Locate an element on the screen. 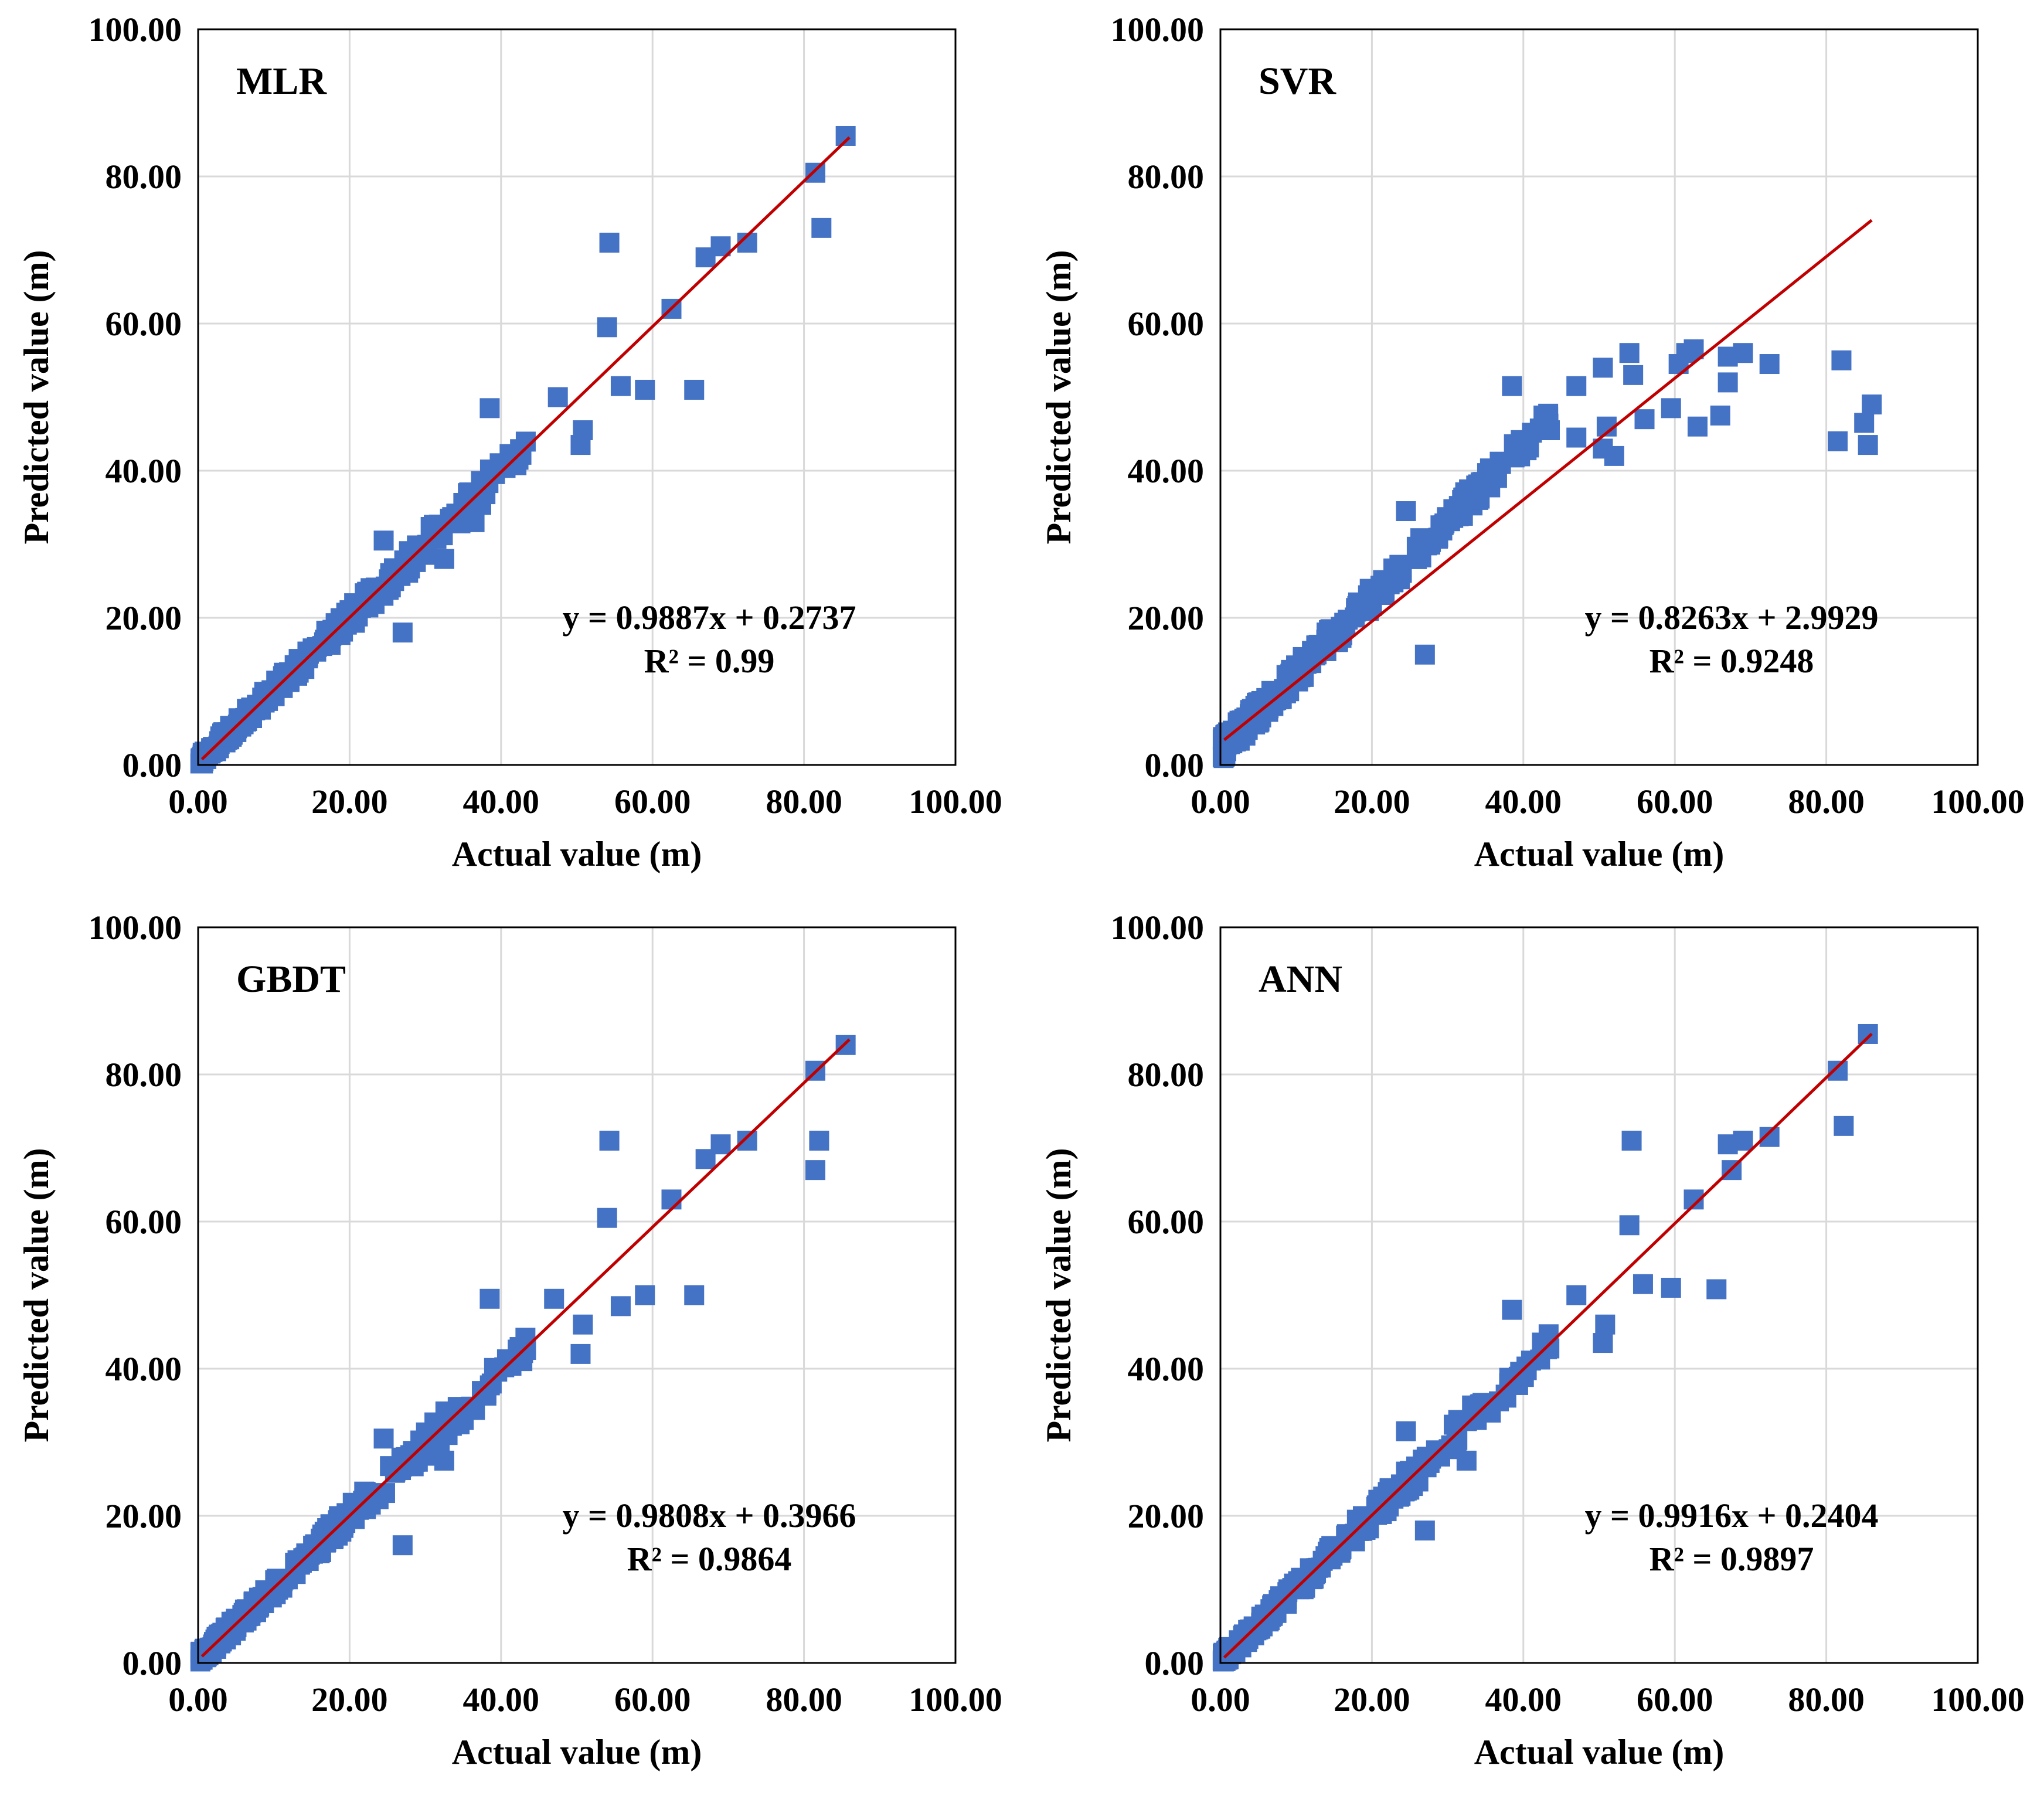  r-squared: R² = 0.9248 is located at coordinates (1732, 661).